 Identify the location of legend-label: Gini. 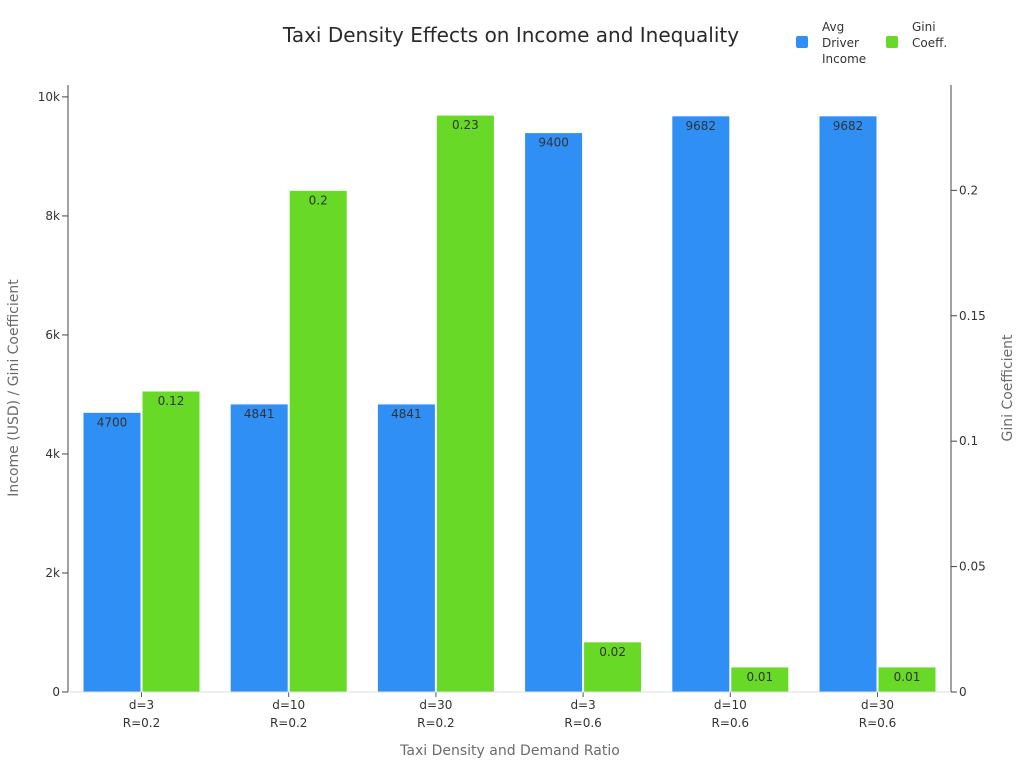
(924, 27).